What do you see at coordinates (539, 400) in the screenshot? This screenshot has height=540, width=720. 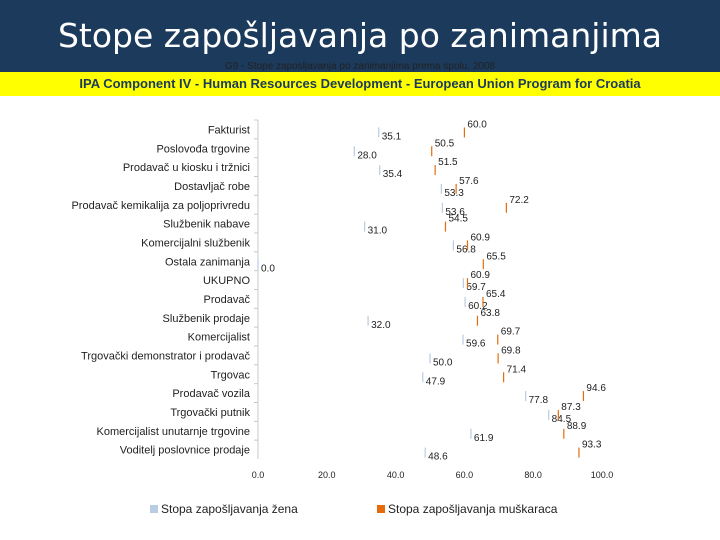 I see `data-label-women-prodavac-vozila: 77.8` at bounding box center [539, 400].